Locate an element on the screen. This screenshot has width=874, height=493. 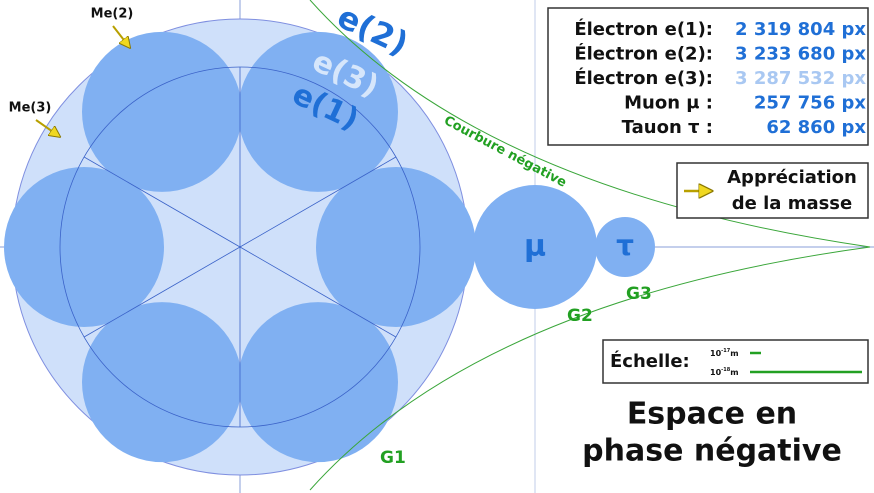
legend-box is located at coordinates (708, 76).